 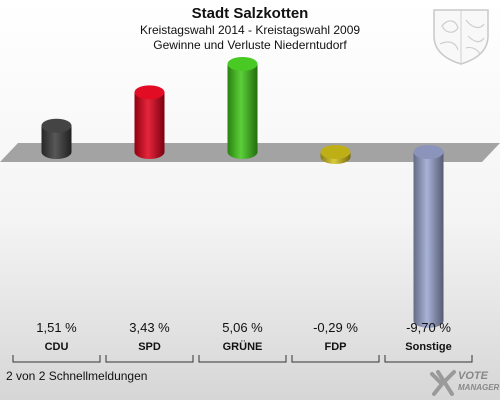 What do you see at coordinates (243, 346) in the screenshot?
I see `category-label-gr-ne: GRÜNE` at bounding box center [243, 346].